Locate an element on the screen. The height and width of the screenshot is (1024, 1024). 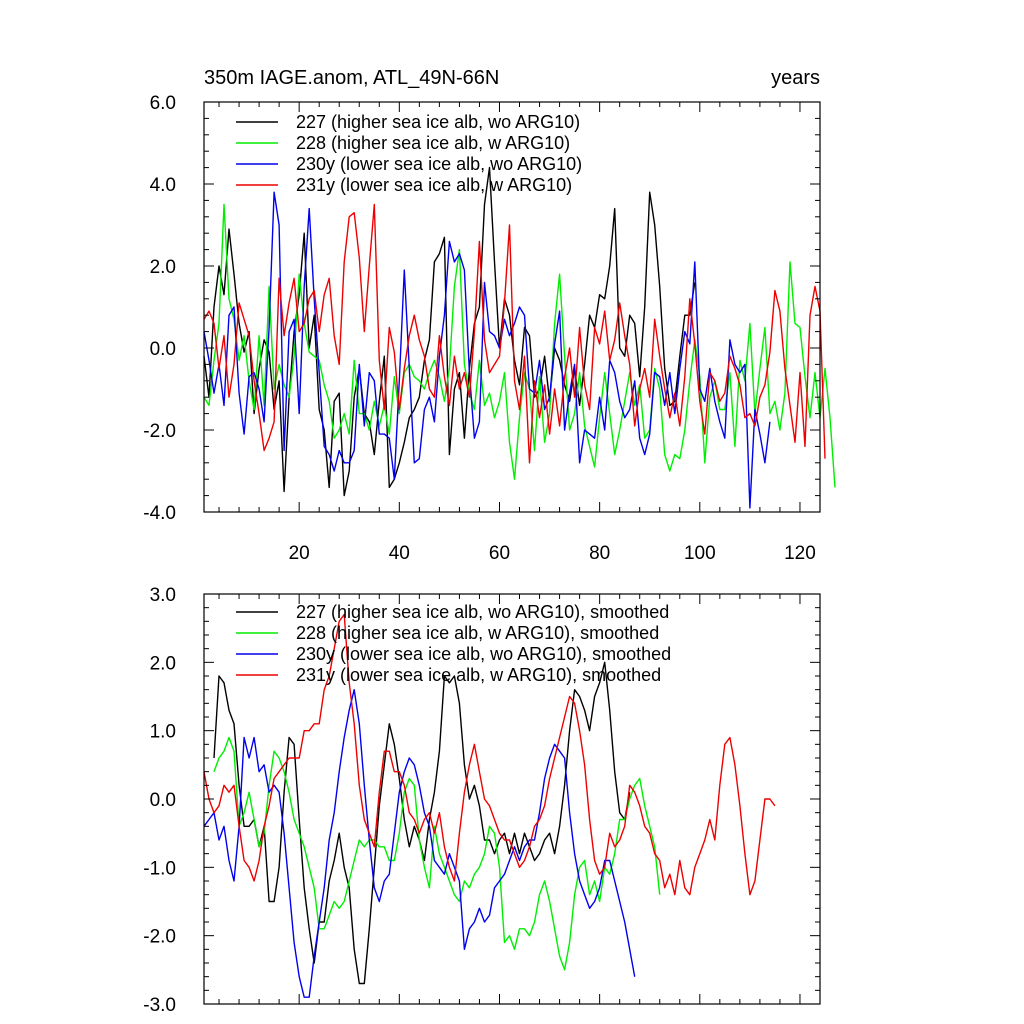
legend-label: 227 (higher sea ice alb, wo ARG10) is located at coordinates (438, 122).